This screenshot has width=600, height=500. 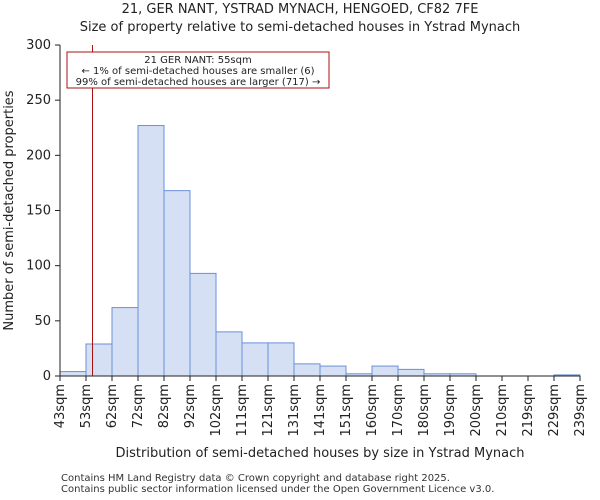 I want to click on y-tick-label-0: 0, so click(x=47, y=376).